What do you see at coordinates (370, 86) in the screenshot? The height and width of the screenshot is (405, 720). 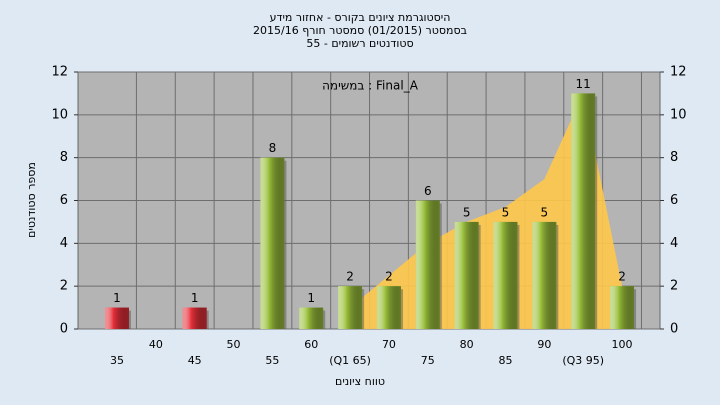 I see `annotation: במשימה : Final_A` at bounding box center [370, 86].